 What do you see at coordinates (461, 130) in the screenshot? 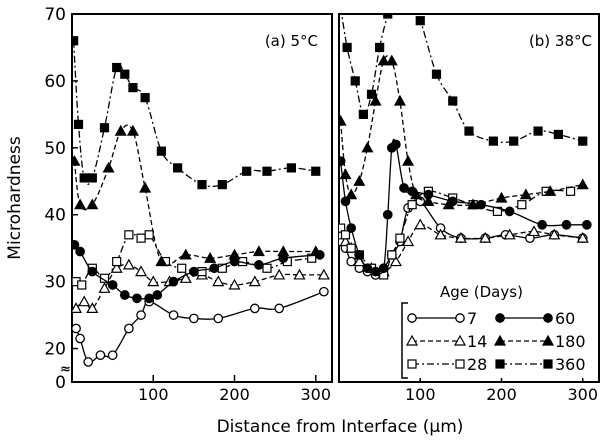
I see `panel-b-series-180-line` at bounding box center [461, 130].